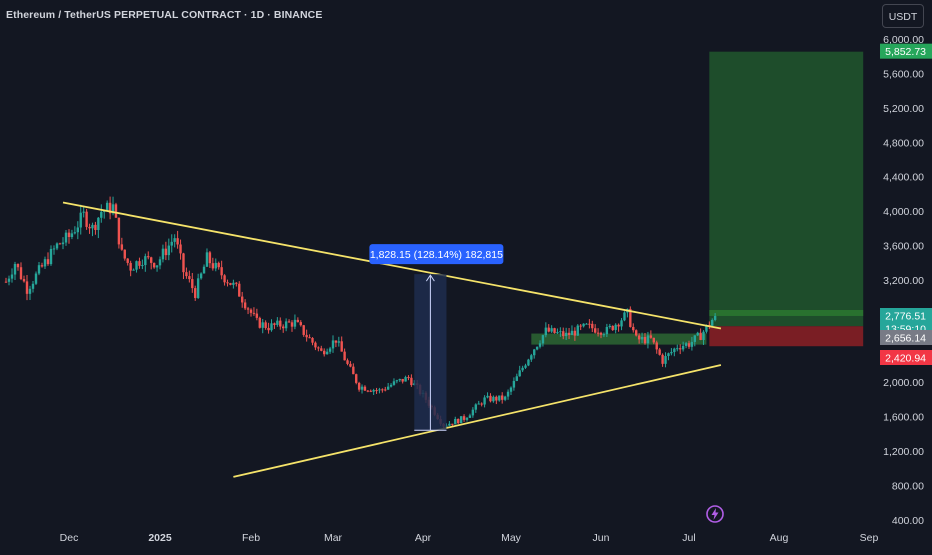 This screenshot has width=932, height=555. Describe the element at coordinates (436, 255) in the screenshot. I see `measure-label: 1,828.15 (128.14%) 182,815` at that location.